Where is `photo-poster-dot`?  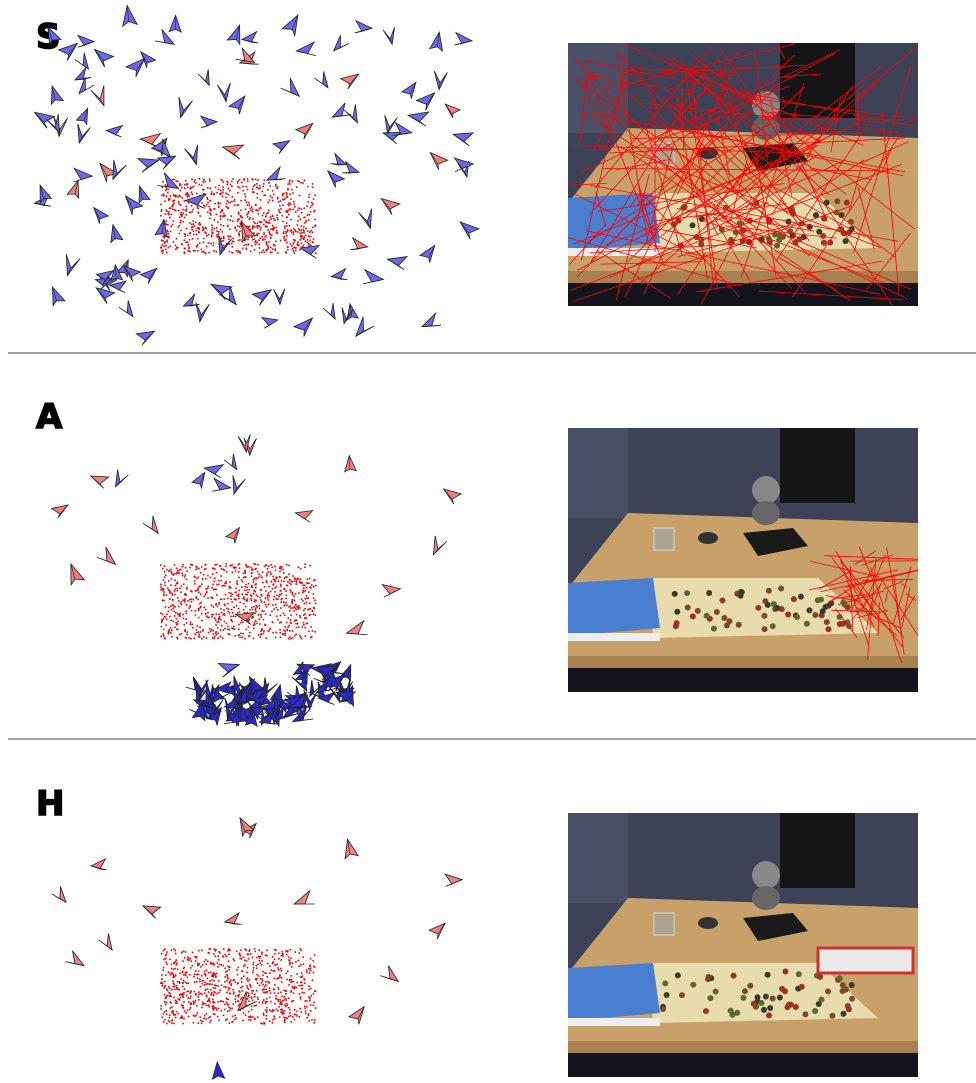
photo-poster-dot is located at coordinates (852, 998).